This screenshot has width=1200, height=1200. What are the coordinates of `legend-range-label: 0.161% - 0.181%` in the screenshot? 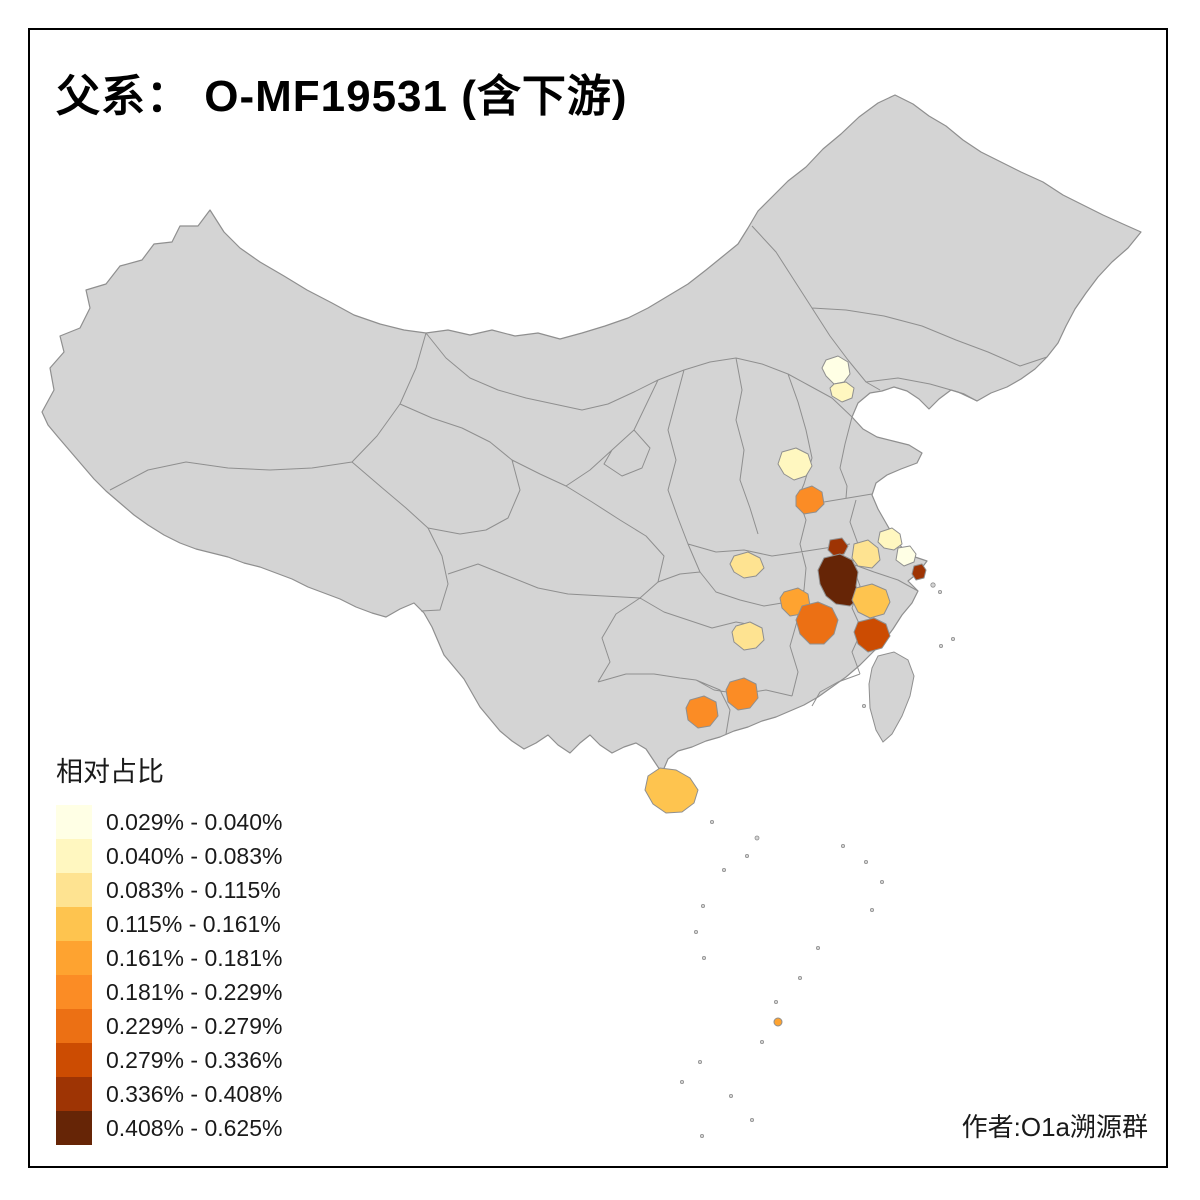 It's located at (194, 957).